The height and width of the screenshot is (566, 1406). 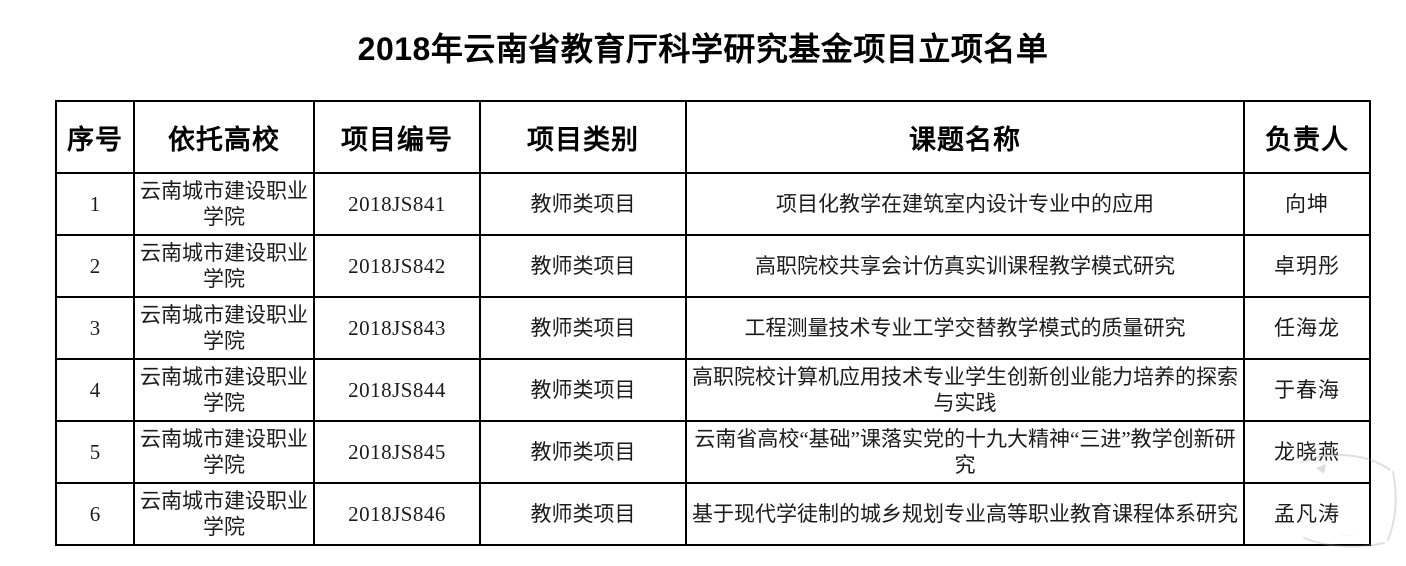 I want to click on cell-leader: 向坤, so click(x=1307, y=204).